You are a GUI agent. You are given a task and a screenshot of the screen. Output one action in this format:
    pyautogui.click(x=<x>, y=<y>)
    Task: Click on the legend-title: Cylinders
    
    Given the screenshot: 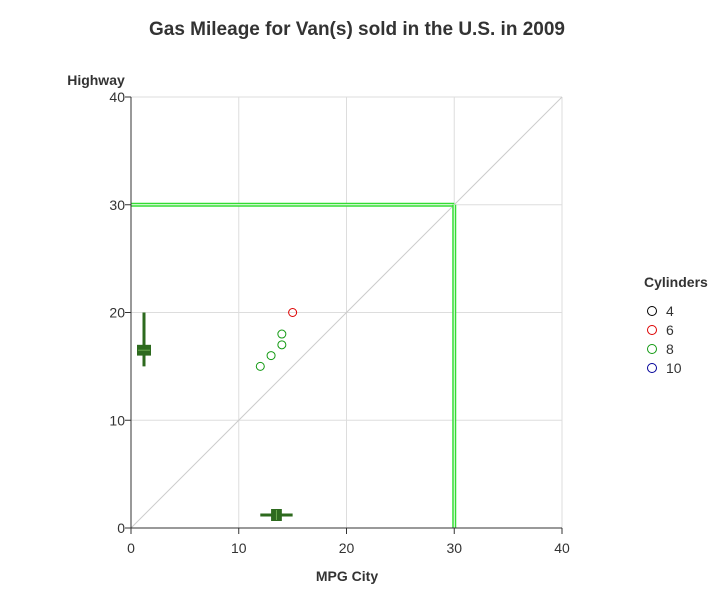 What is the action you would take?
    pyautogui.click(x=676, y=282)
    